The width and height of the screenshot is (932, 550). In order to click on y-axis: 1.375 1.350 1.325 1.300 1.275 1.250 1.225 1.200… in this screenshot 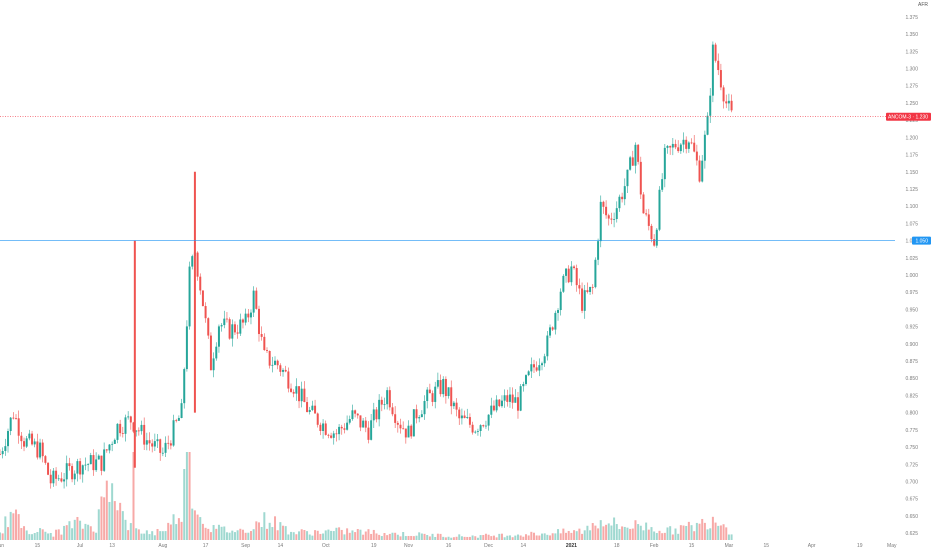, I will do `click(911, 276)`.